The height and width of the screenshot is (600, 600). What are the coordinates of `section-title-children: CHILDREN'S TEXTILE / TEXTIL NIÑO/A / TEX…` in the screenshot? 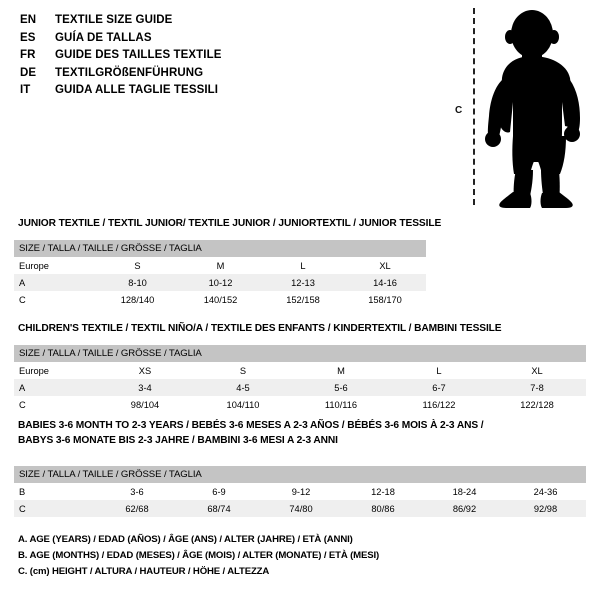 It's located at (260, 328).